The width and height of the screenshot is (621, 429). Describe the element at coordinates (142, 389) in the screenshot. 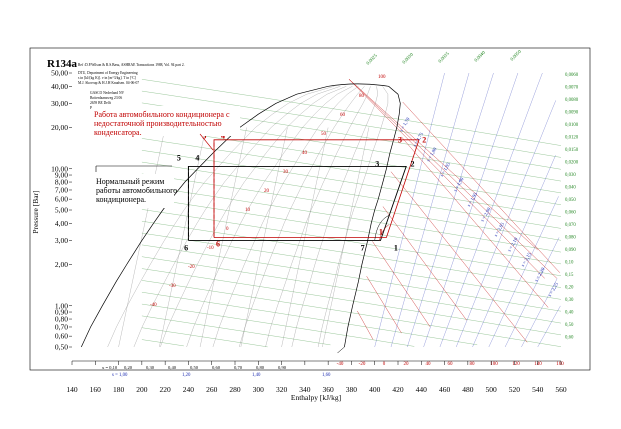

I see `x-tick-label: 200` at that location.